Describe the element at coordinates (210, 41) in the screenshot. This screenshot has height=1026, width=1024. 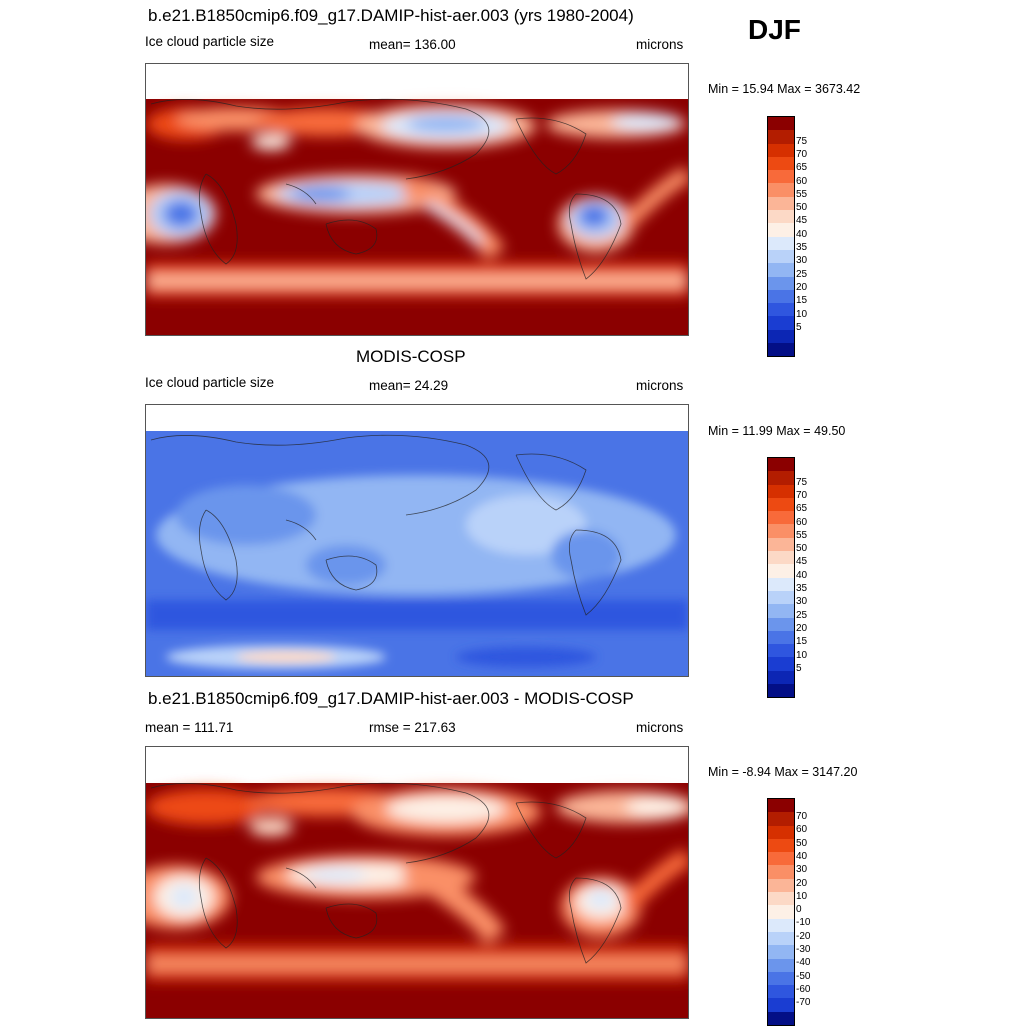
I see `panel-1-variable-label: Ice cloud particle size` at that location.